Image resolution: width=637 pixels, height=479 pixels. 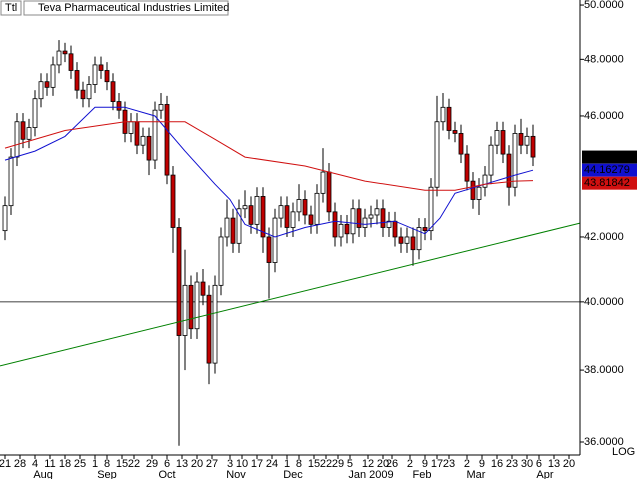 I want to click on x-tick-label: 12, so click(x=368, y=464).